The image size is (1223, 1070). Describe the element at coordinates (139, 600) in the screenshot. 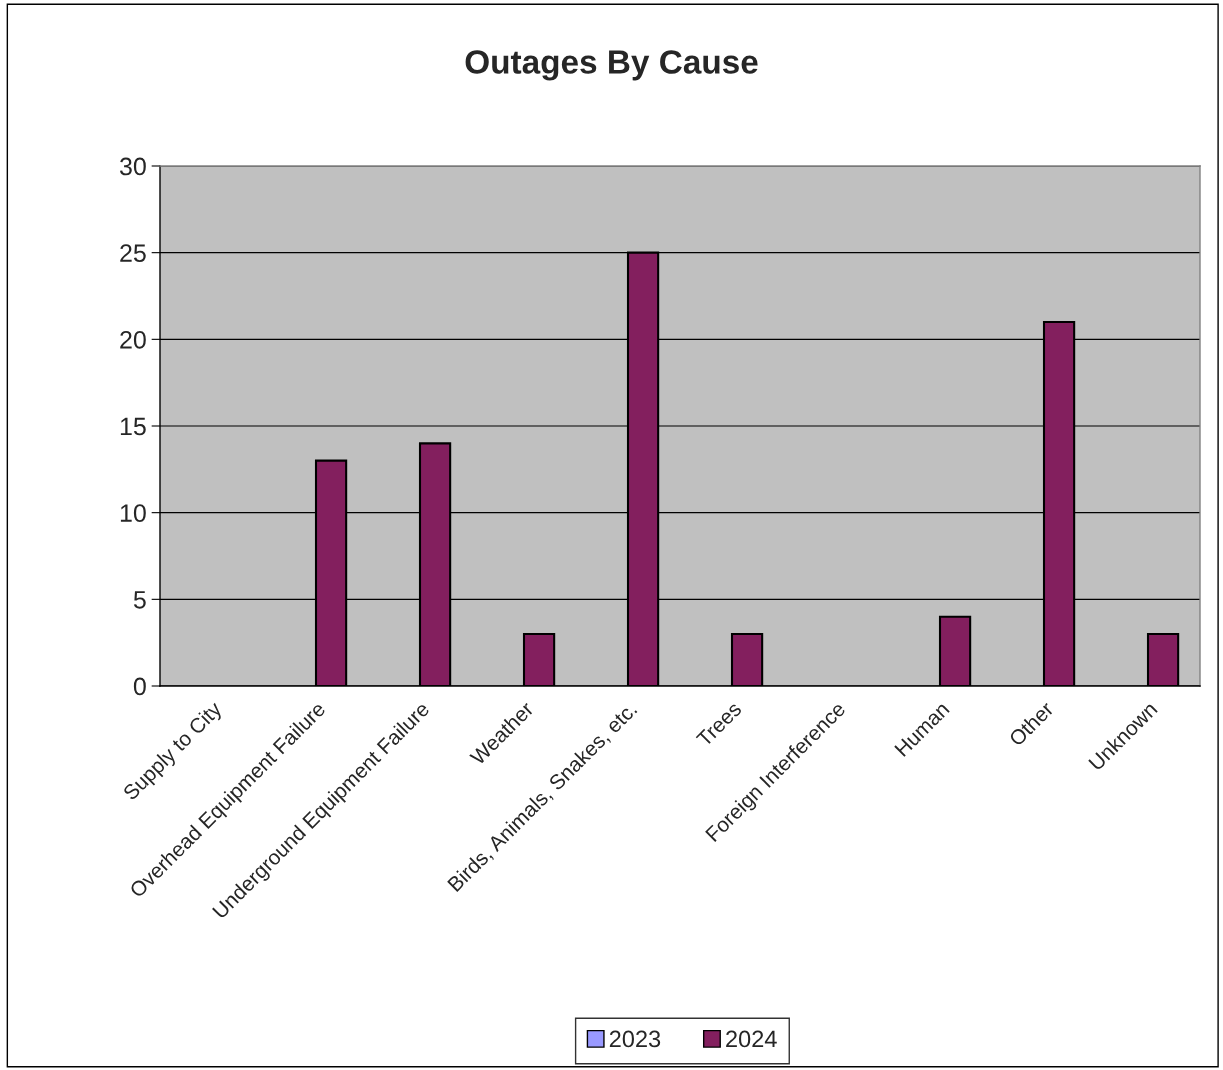

I see `y-tick-label: 5` at that location.